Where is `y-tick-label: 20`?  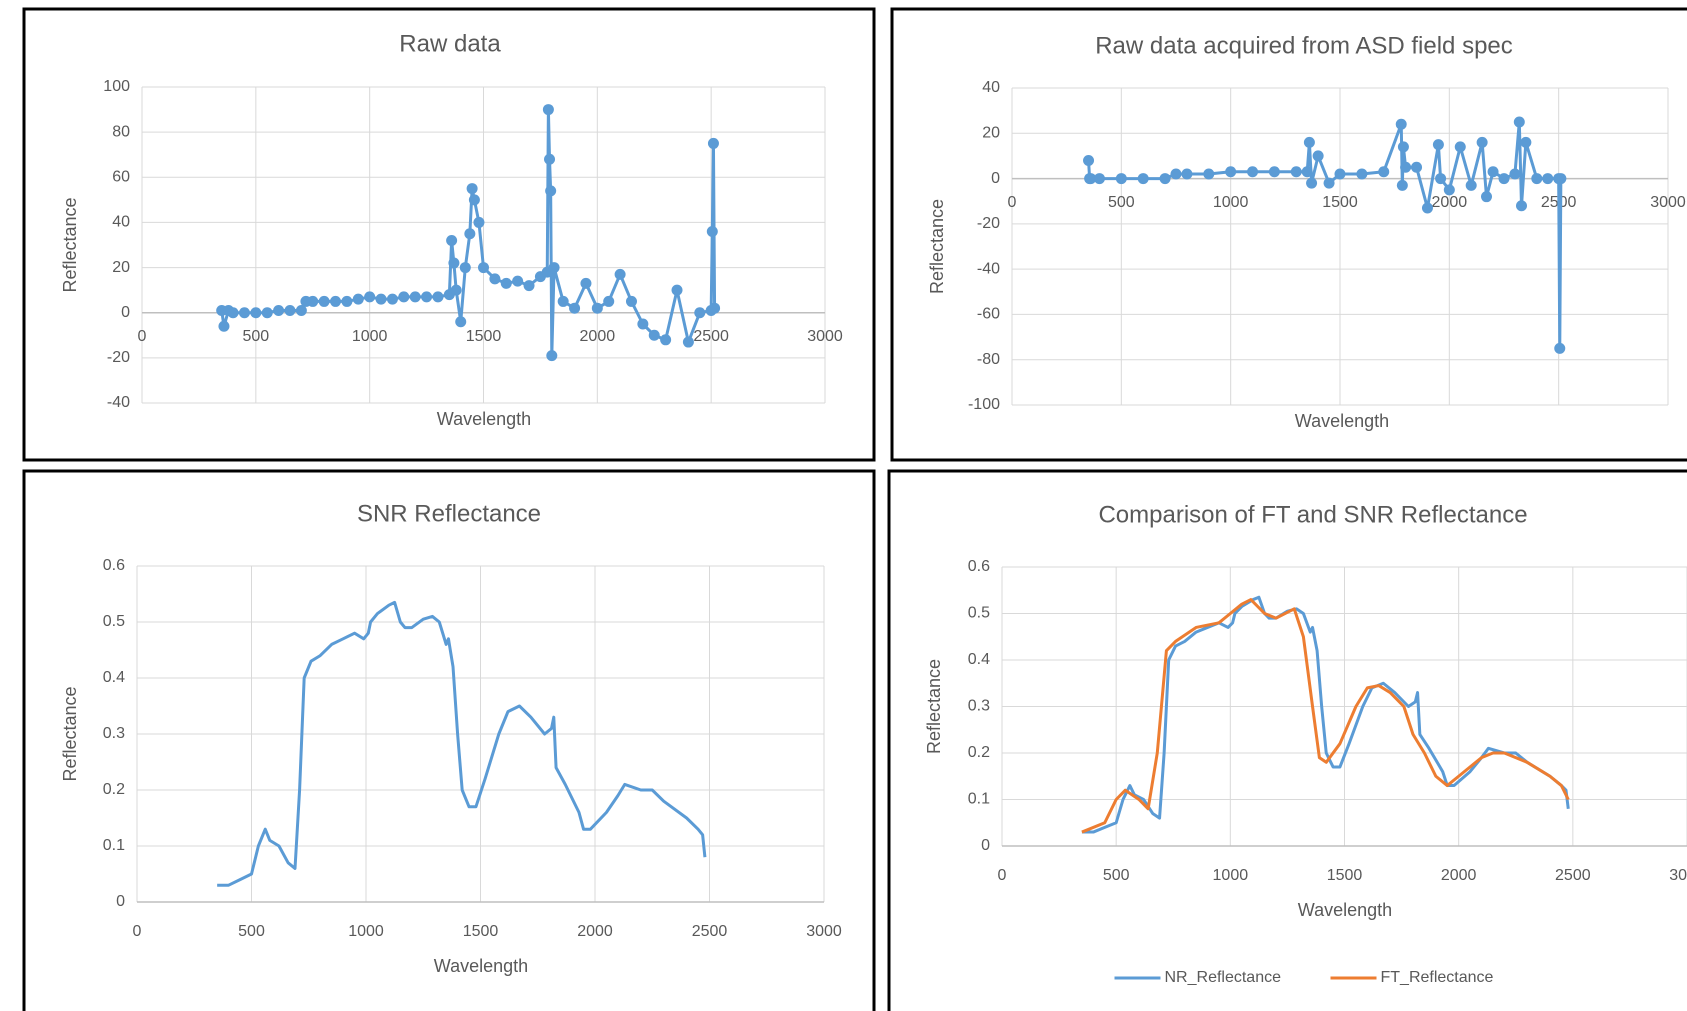 y-tick-label: 20 is located at coordinates (121, 267).